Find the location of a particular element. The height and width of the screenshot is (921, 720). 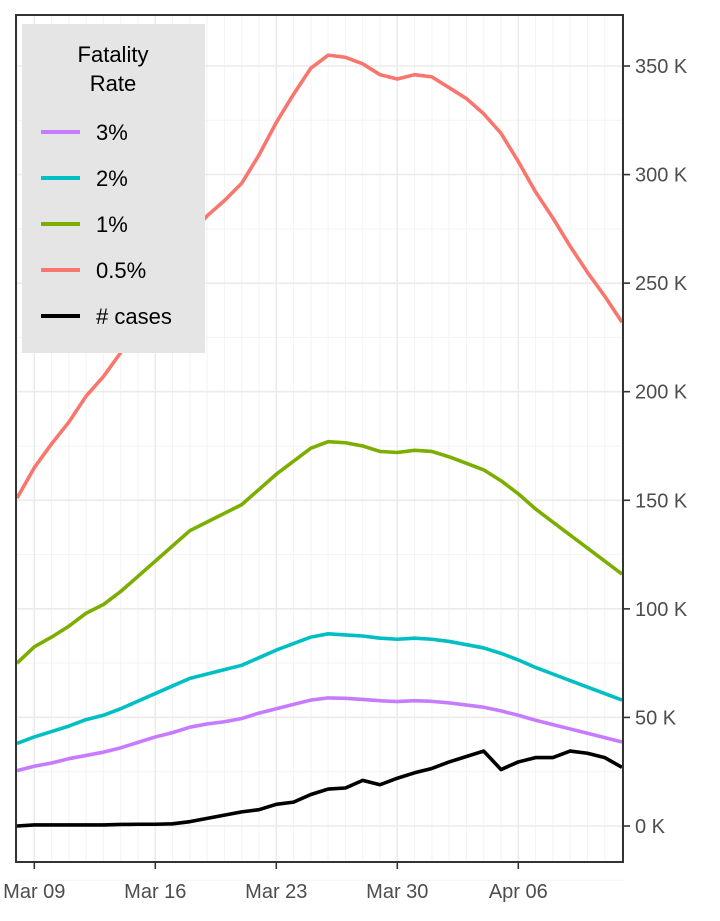

legend-items: 3% 2% 1% 0.5% # cases is located at coordinates (106, 224).